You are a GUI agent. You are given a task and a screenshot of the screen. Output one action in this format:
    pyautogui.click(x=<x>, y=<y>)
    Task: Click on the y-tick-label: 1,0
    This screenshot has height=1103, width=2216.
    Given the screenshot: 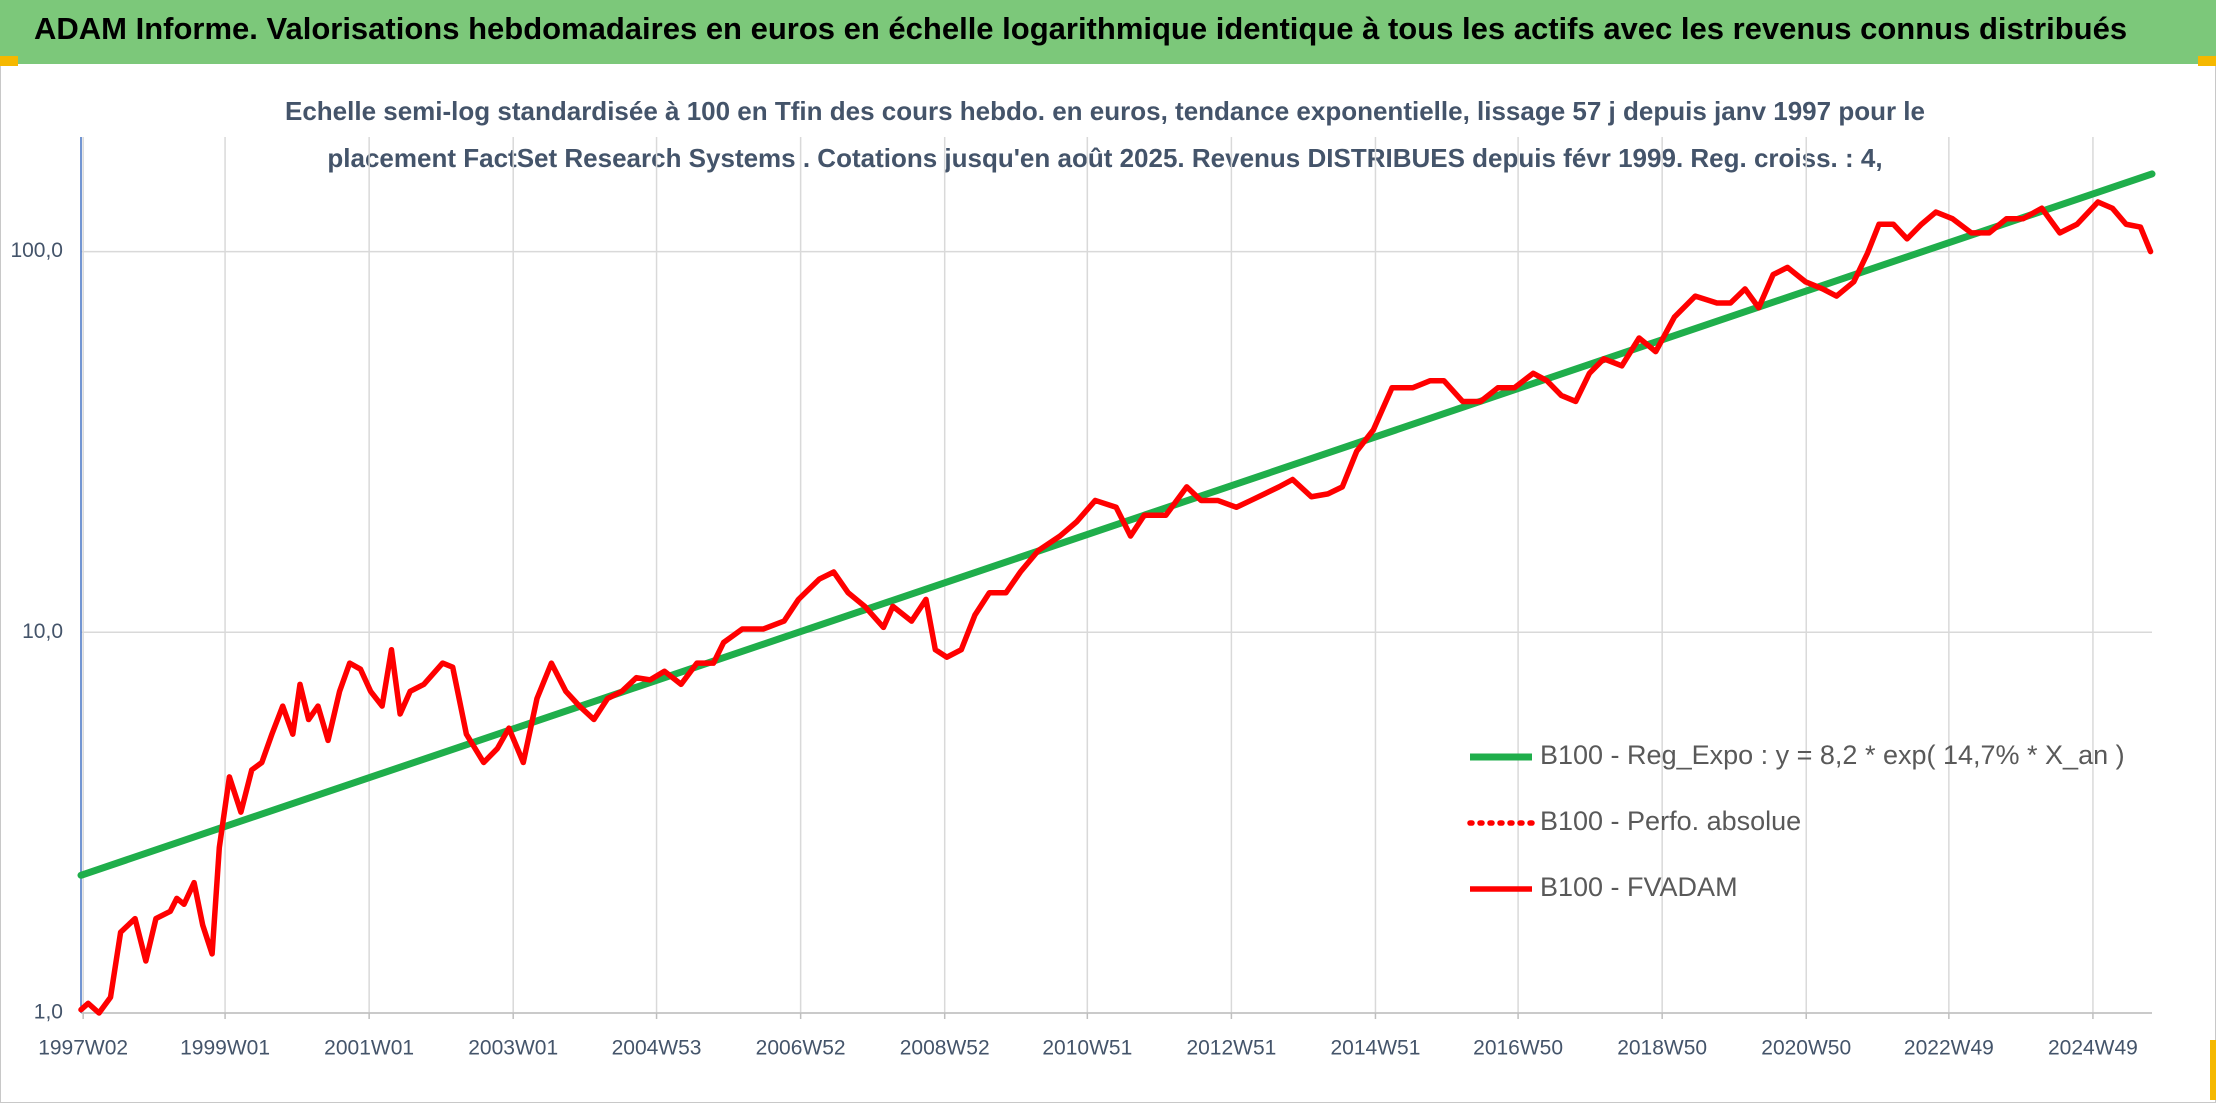 What is the action you would take?
    pyautogui.click(x=48, y=1012)
    